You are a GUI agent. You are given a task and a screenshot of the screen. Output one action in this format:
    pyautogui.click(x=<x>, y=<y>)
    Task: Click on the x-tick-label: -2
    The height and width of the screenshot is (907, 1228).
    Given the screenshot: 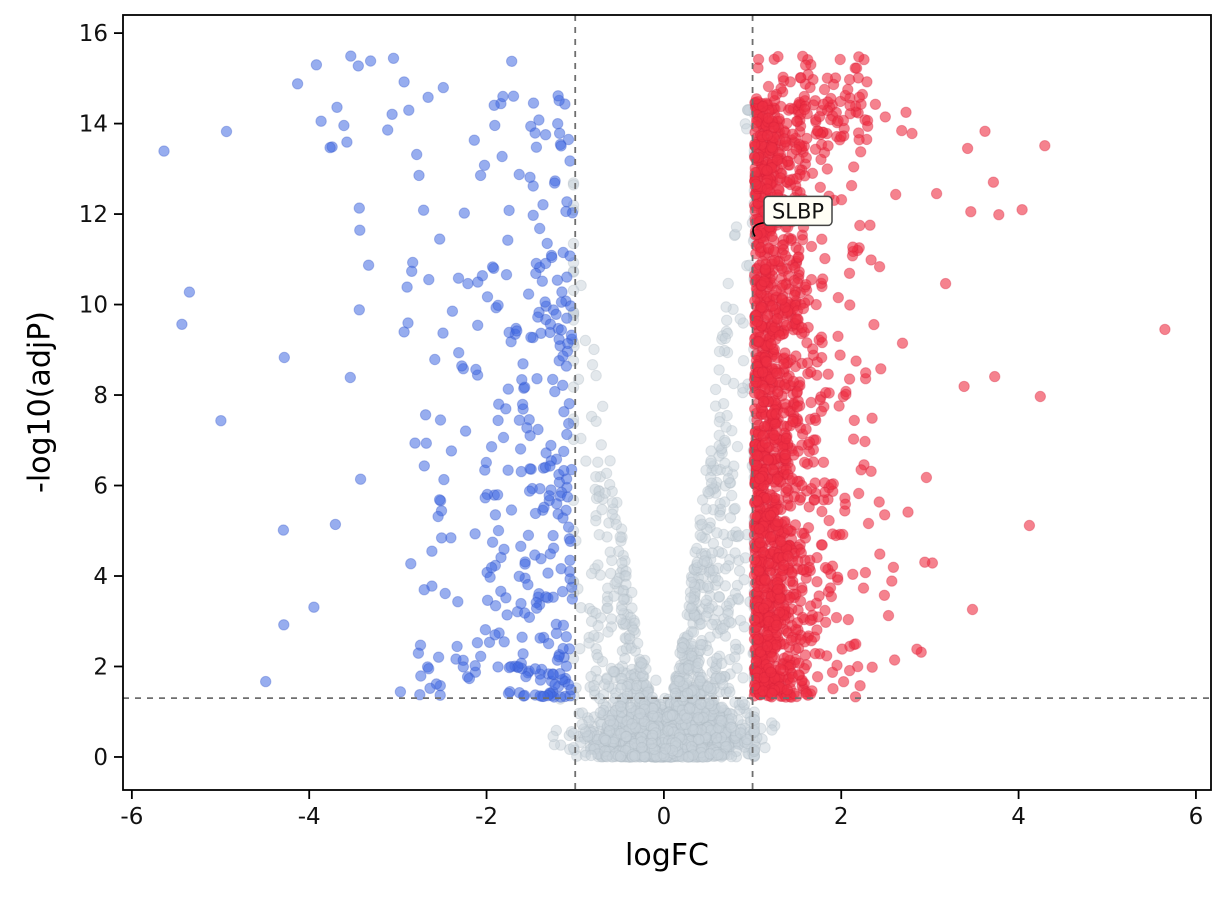 What is the action you would take?
    pyautogui.click(x=486, y=817)
    